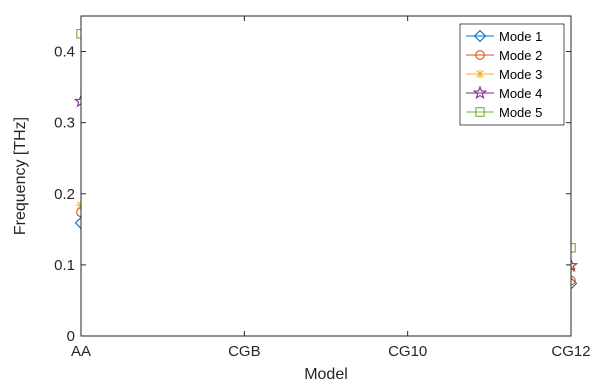 The image size is (595, 385). Describe the element at coordinates (520, 93) in the screenshot. I see `legend-label: Mode 4` at that location.